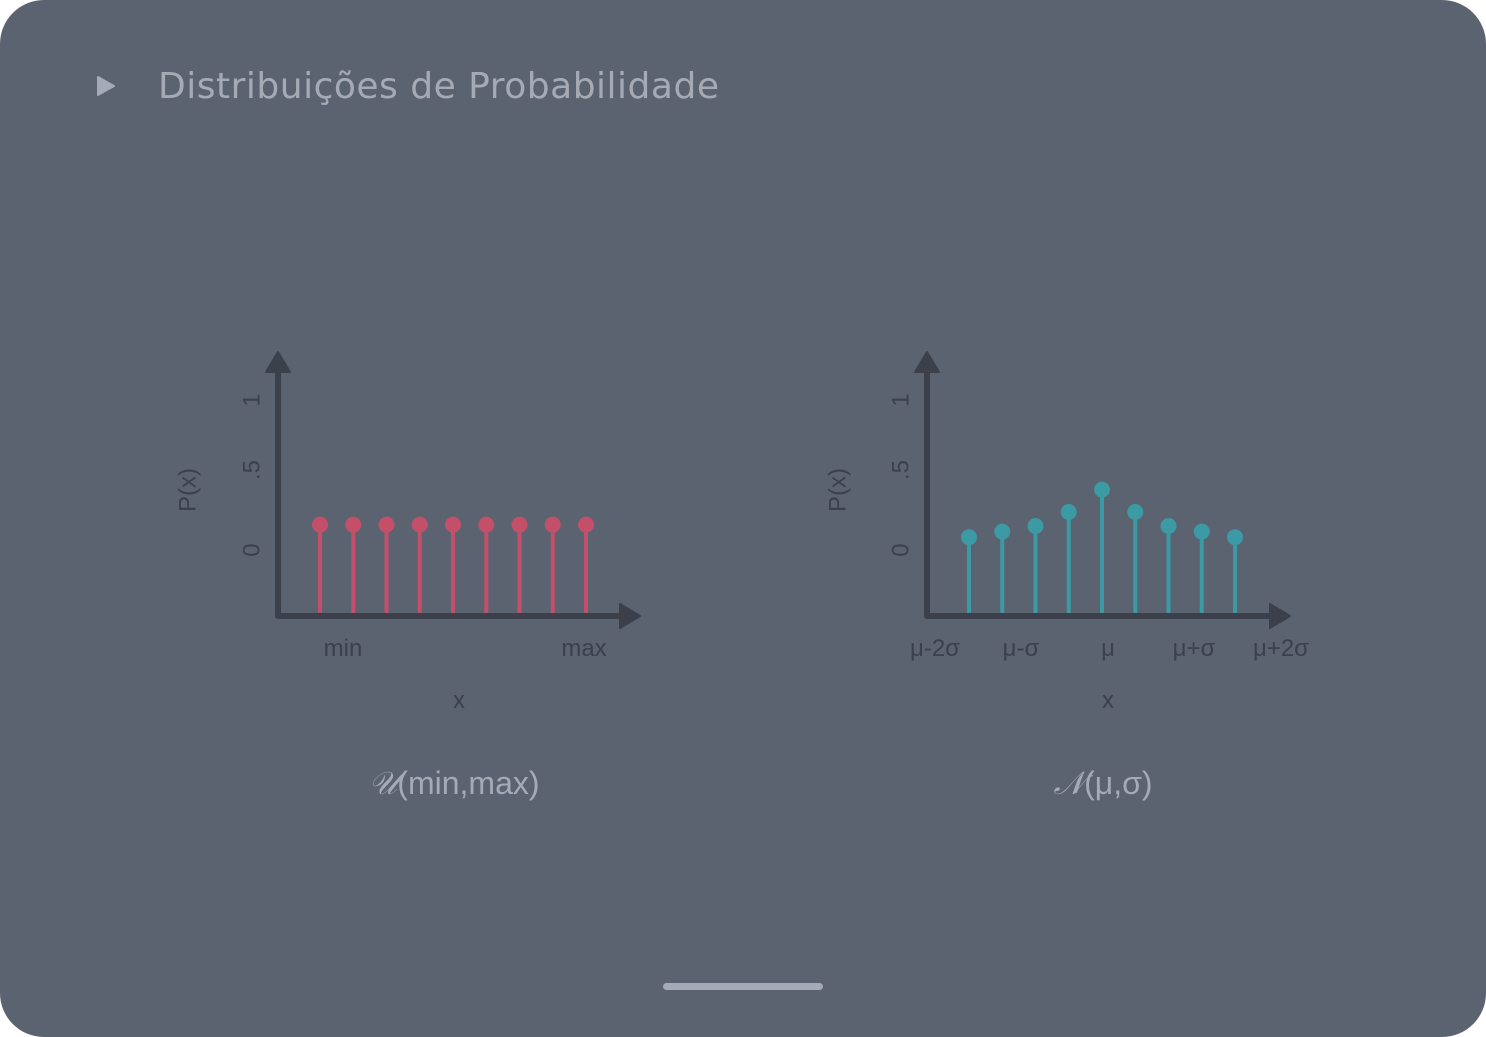 The image size is (1486, 1037). Describe the element at coordinates (468, 783) in the screenshot. I see `uniform-caption-args: (min,max)` at that location.